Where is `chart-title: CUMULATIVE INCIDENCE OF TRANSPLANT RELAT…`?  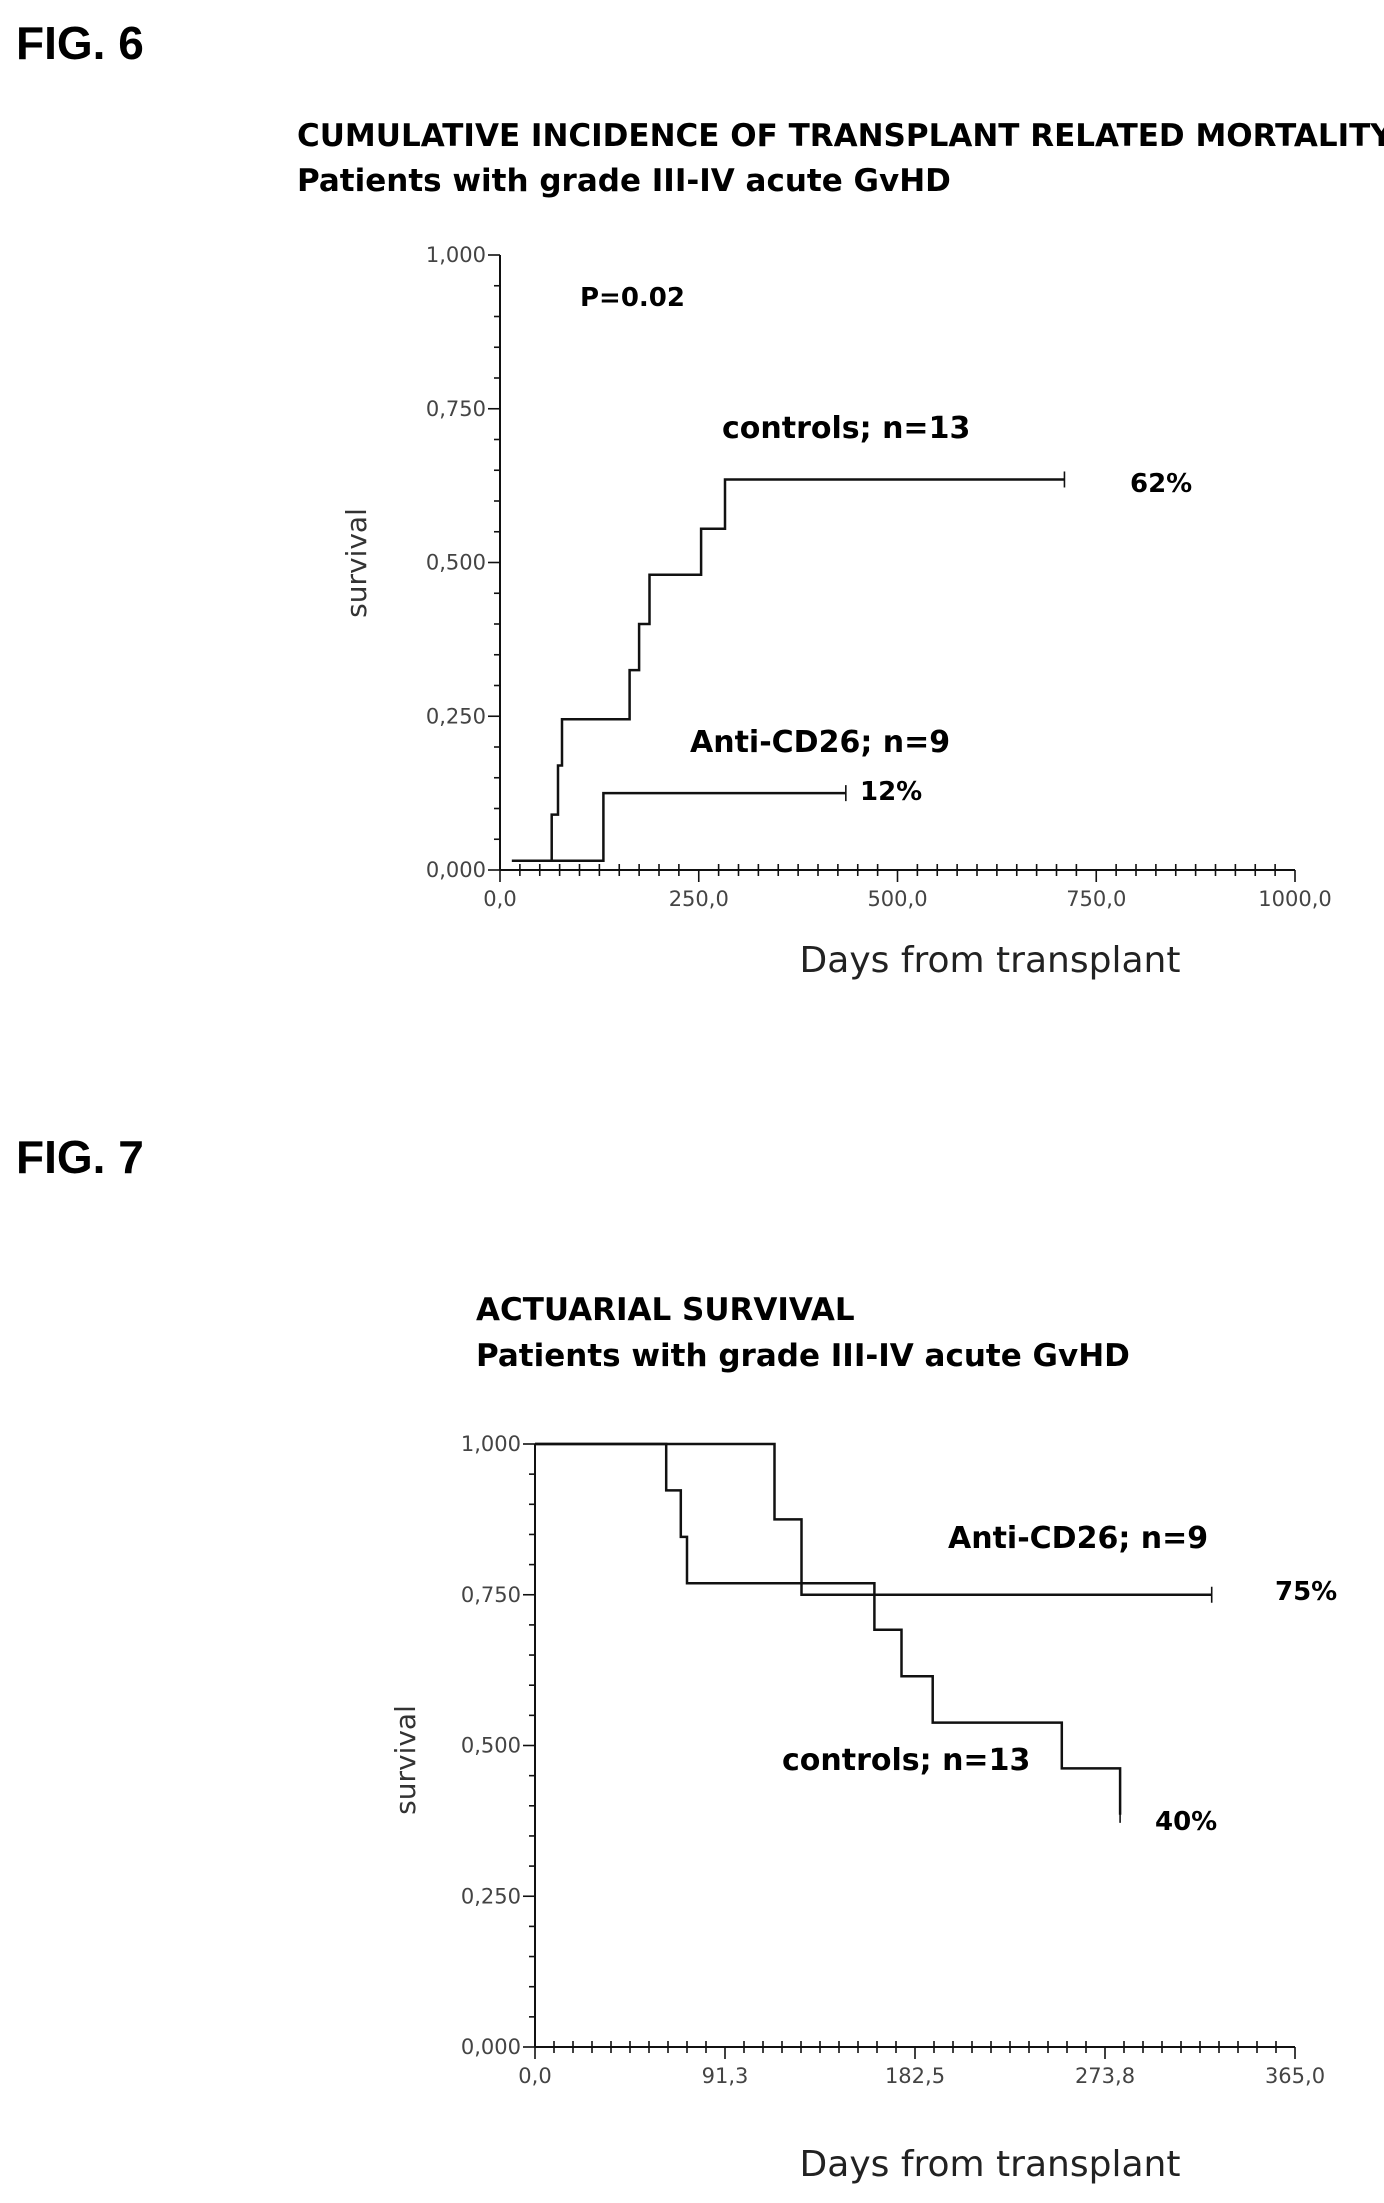 chart-title: CUMULATIVE INCIDENCE OF TRANSPLANT RELAT… is located at coordinates (840, 136).